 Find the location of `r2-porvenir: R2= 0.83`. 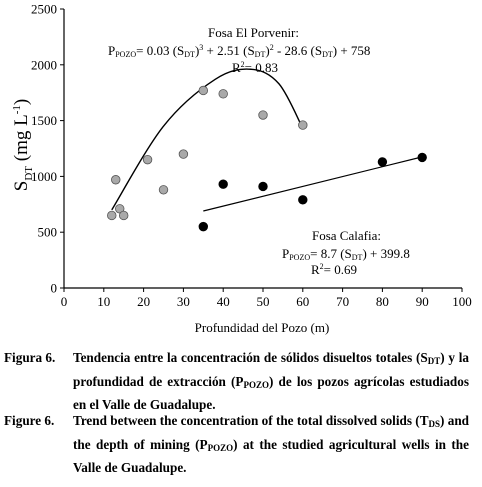

r2-porvenir: R2= 0.83 is located at coordinates (255, 67).